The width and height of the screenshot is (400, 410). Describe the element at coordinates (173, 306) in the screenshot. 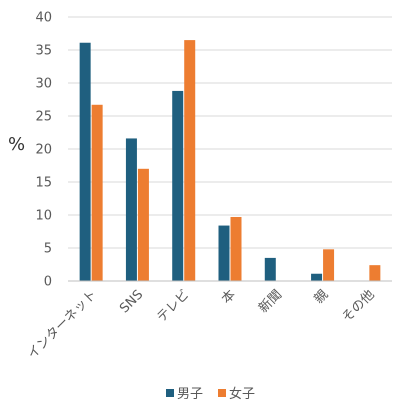

I see `x-category-label: テレビ` at that location.